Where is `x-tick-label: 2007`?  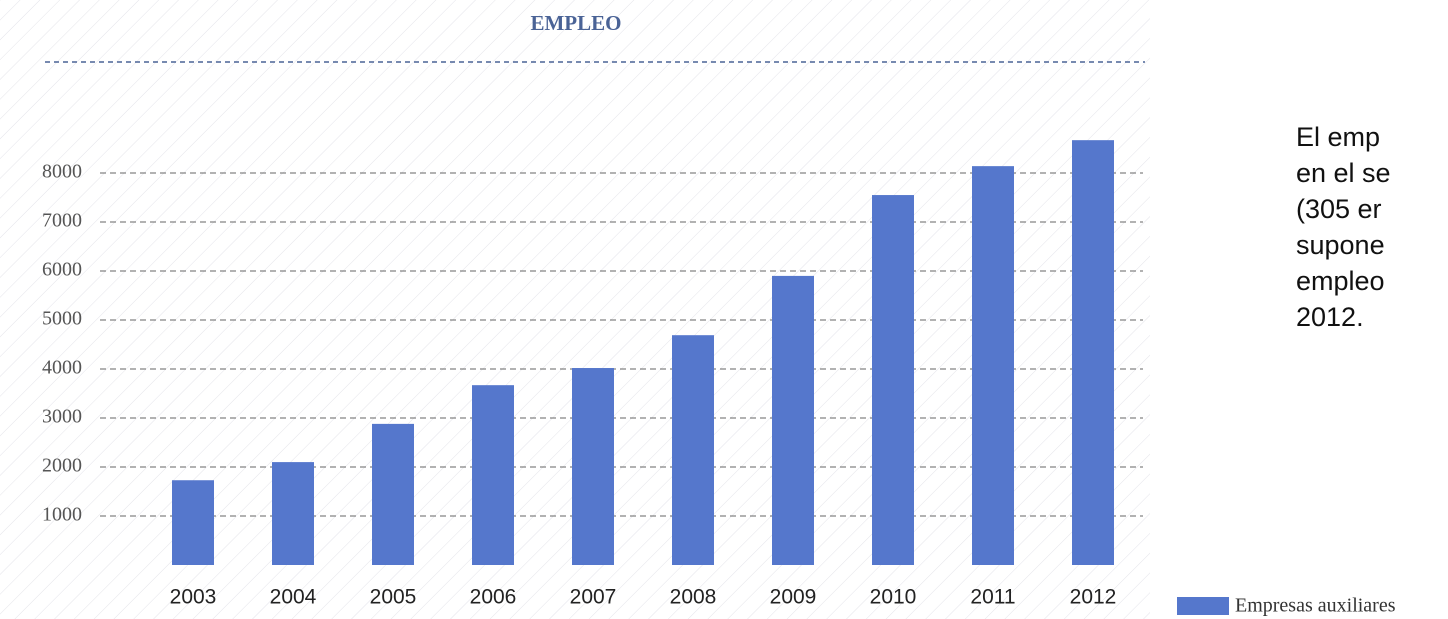
x-tick-label: 2007 is located at coordinates (593, 597).